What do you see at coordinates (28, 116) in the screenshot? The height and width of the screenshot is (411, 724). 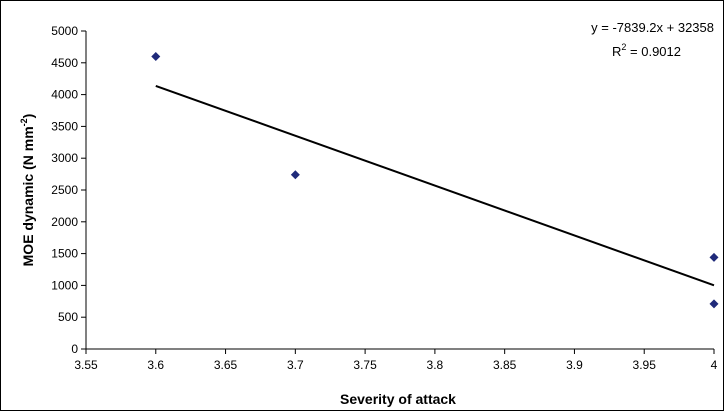 I see `y-axis-title-close: )` at bounding box center [28, 116].